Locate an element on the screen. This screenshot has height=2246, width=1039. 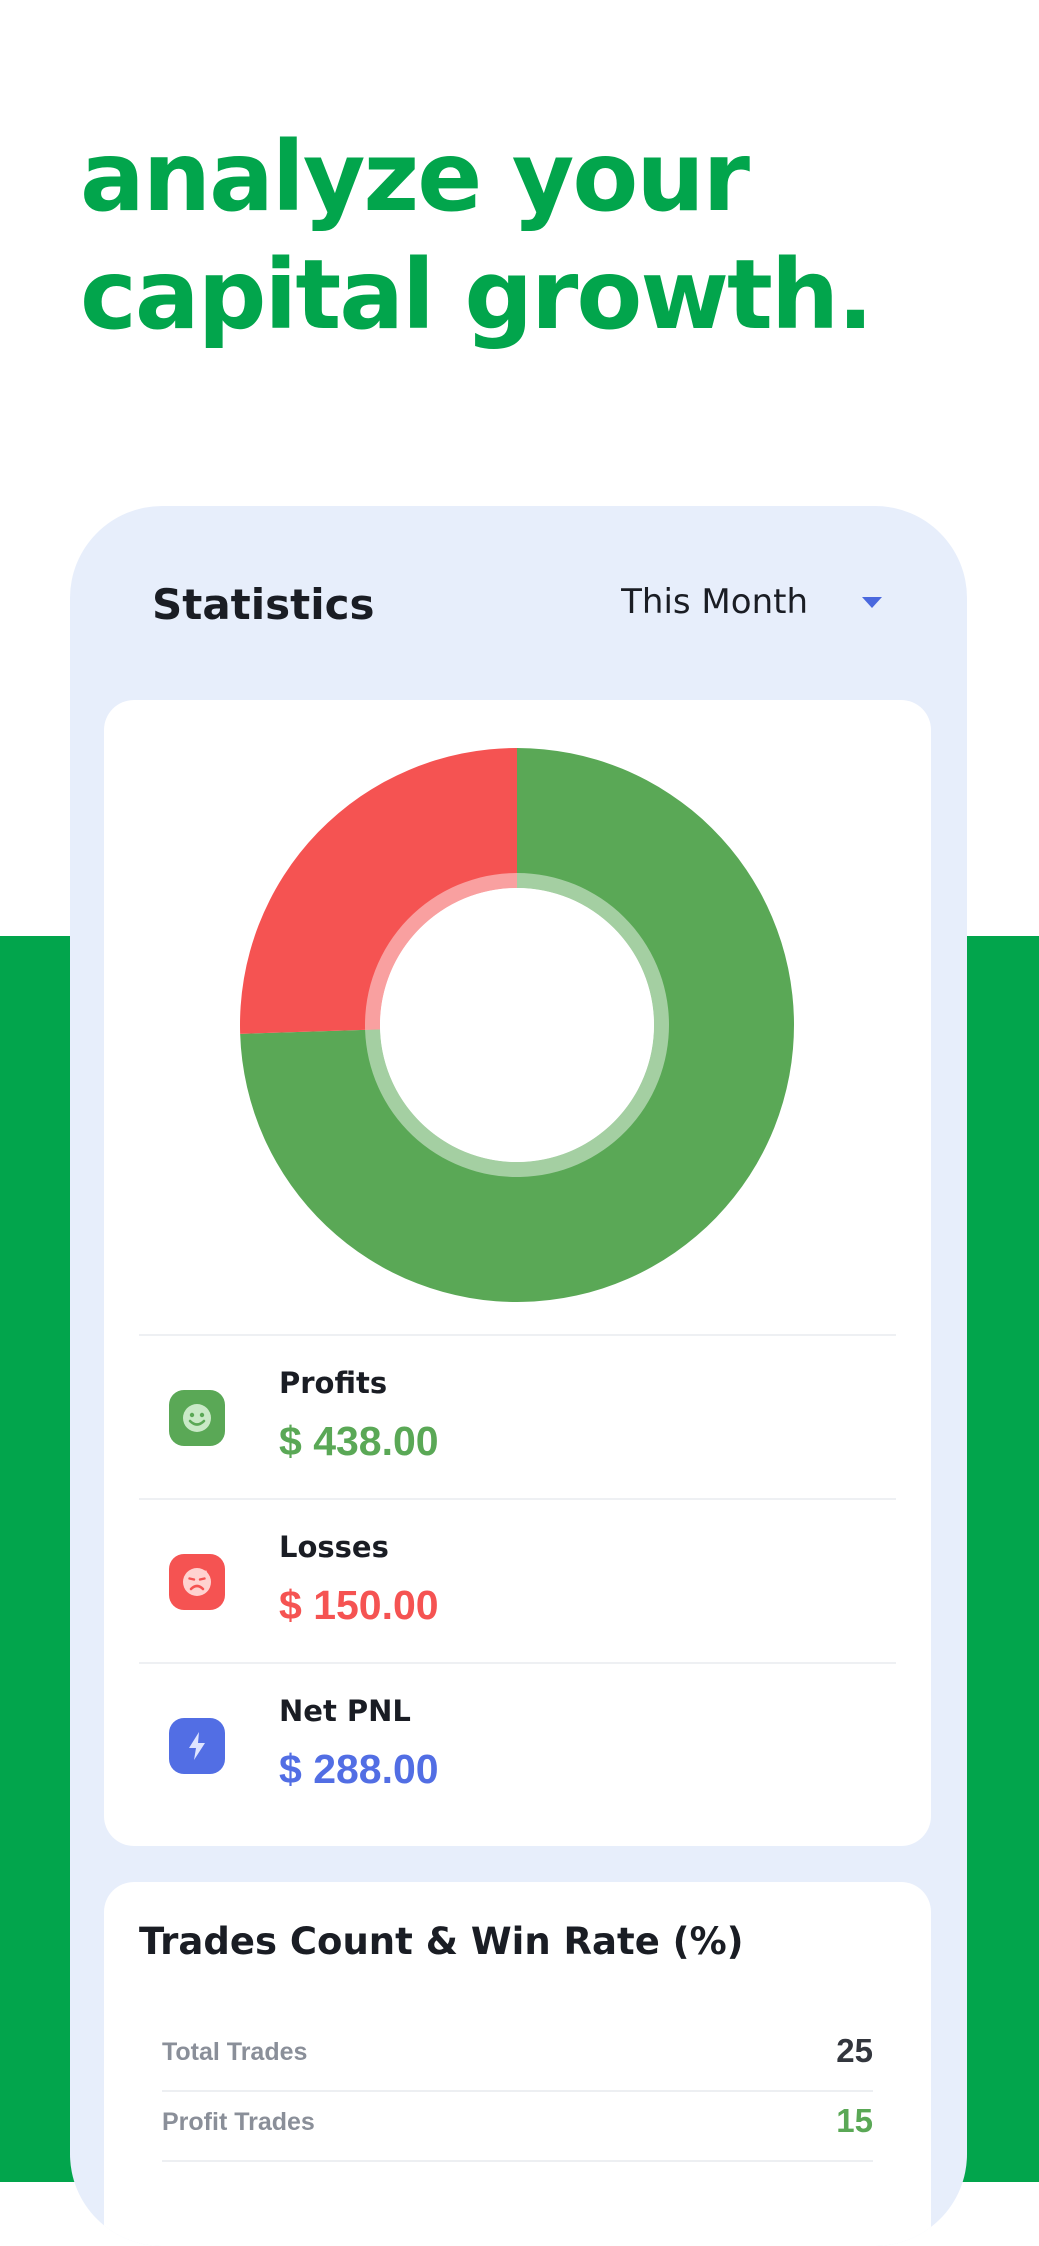
donut-inner-ring-losses is located at coordinates (441, 951).